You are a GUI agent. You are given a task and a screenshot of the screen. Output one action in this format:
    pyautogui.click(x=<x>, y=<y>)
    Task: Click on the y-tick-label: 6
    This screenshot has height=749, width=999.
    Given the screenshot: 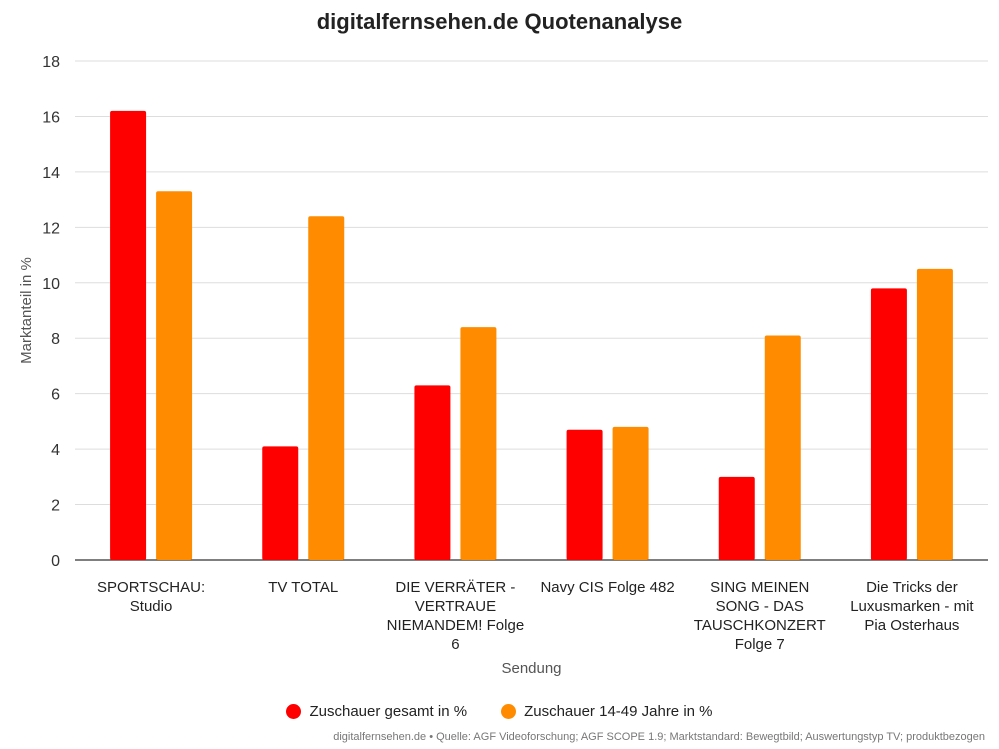 What is the action you would take?
    pyautogui.click(x=55, y=395)
    